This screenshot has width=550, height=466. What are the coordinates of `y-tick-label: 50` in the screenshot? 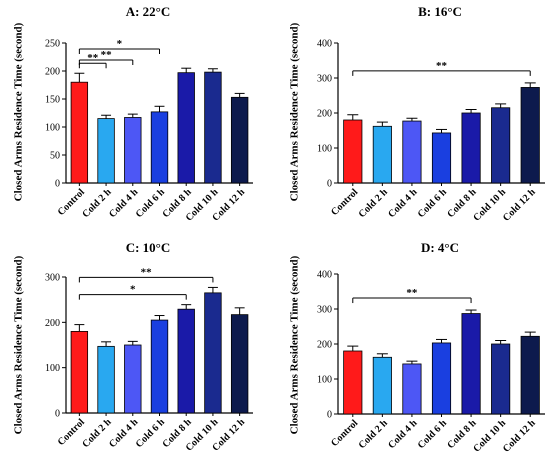 It's located at (55, 156).